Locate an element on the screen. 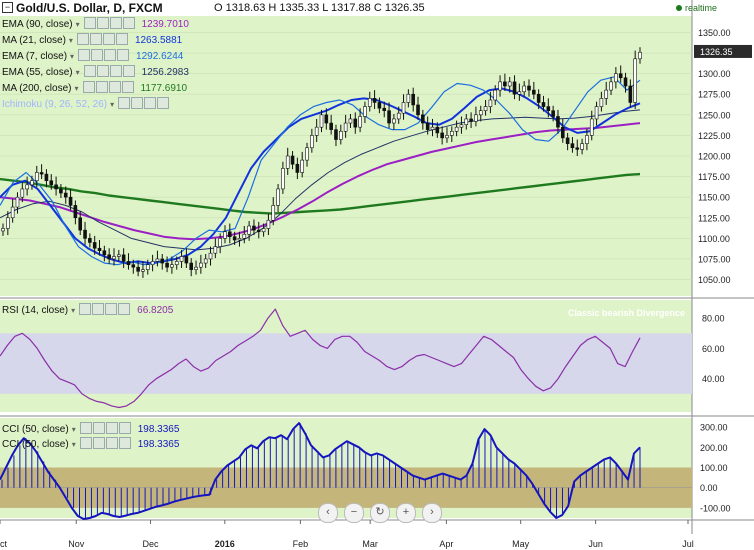  zoom-out-button: − is located at coordinates (354, 513).